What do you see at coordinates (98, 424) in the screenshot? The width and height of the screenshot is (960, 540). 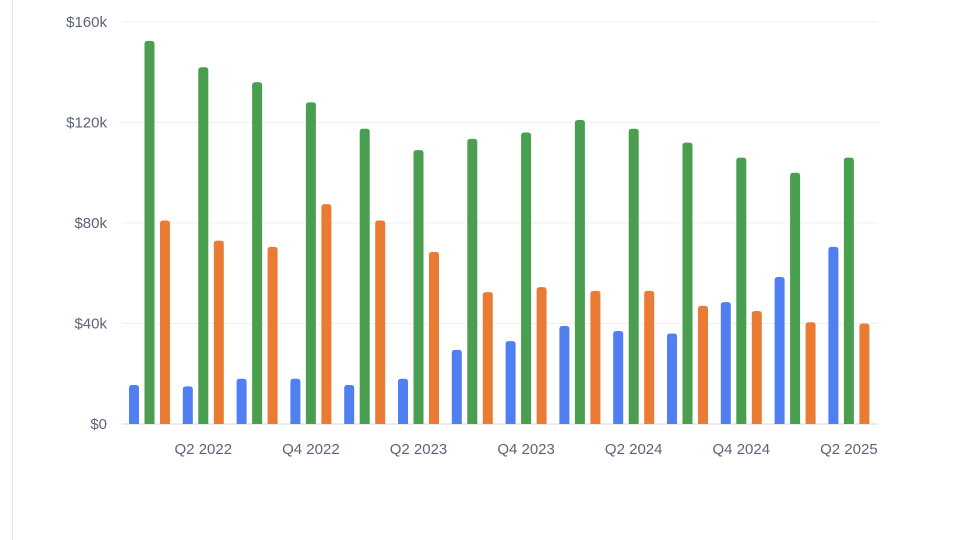 I see `y-tick-label: $0` at bounding box center [98, 424].